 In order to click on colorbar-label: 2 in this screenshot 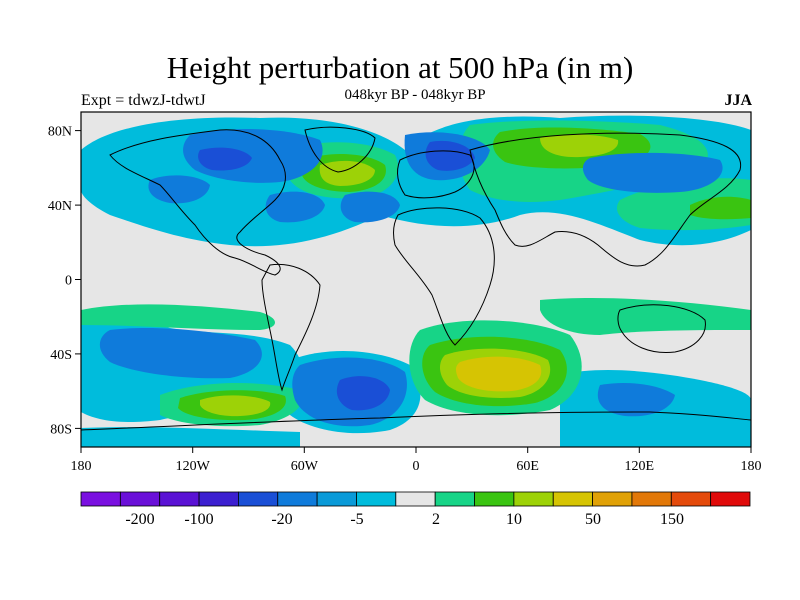, I will do `click(436, 519)`.